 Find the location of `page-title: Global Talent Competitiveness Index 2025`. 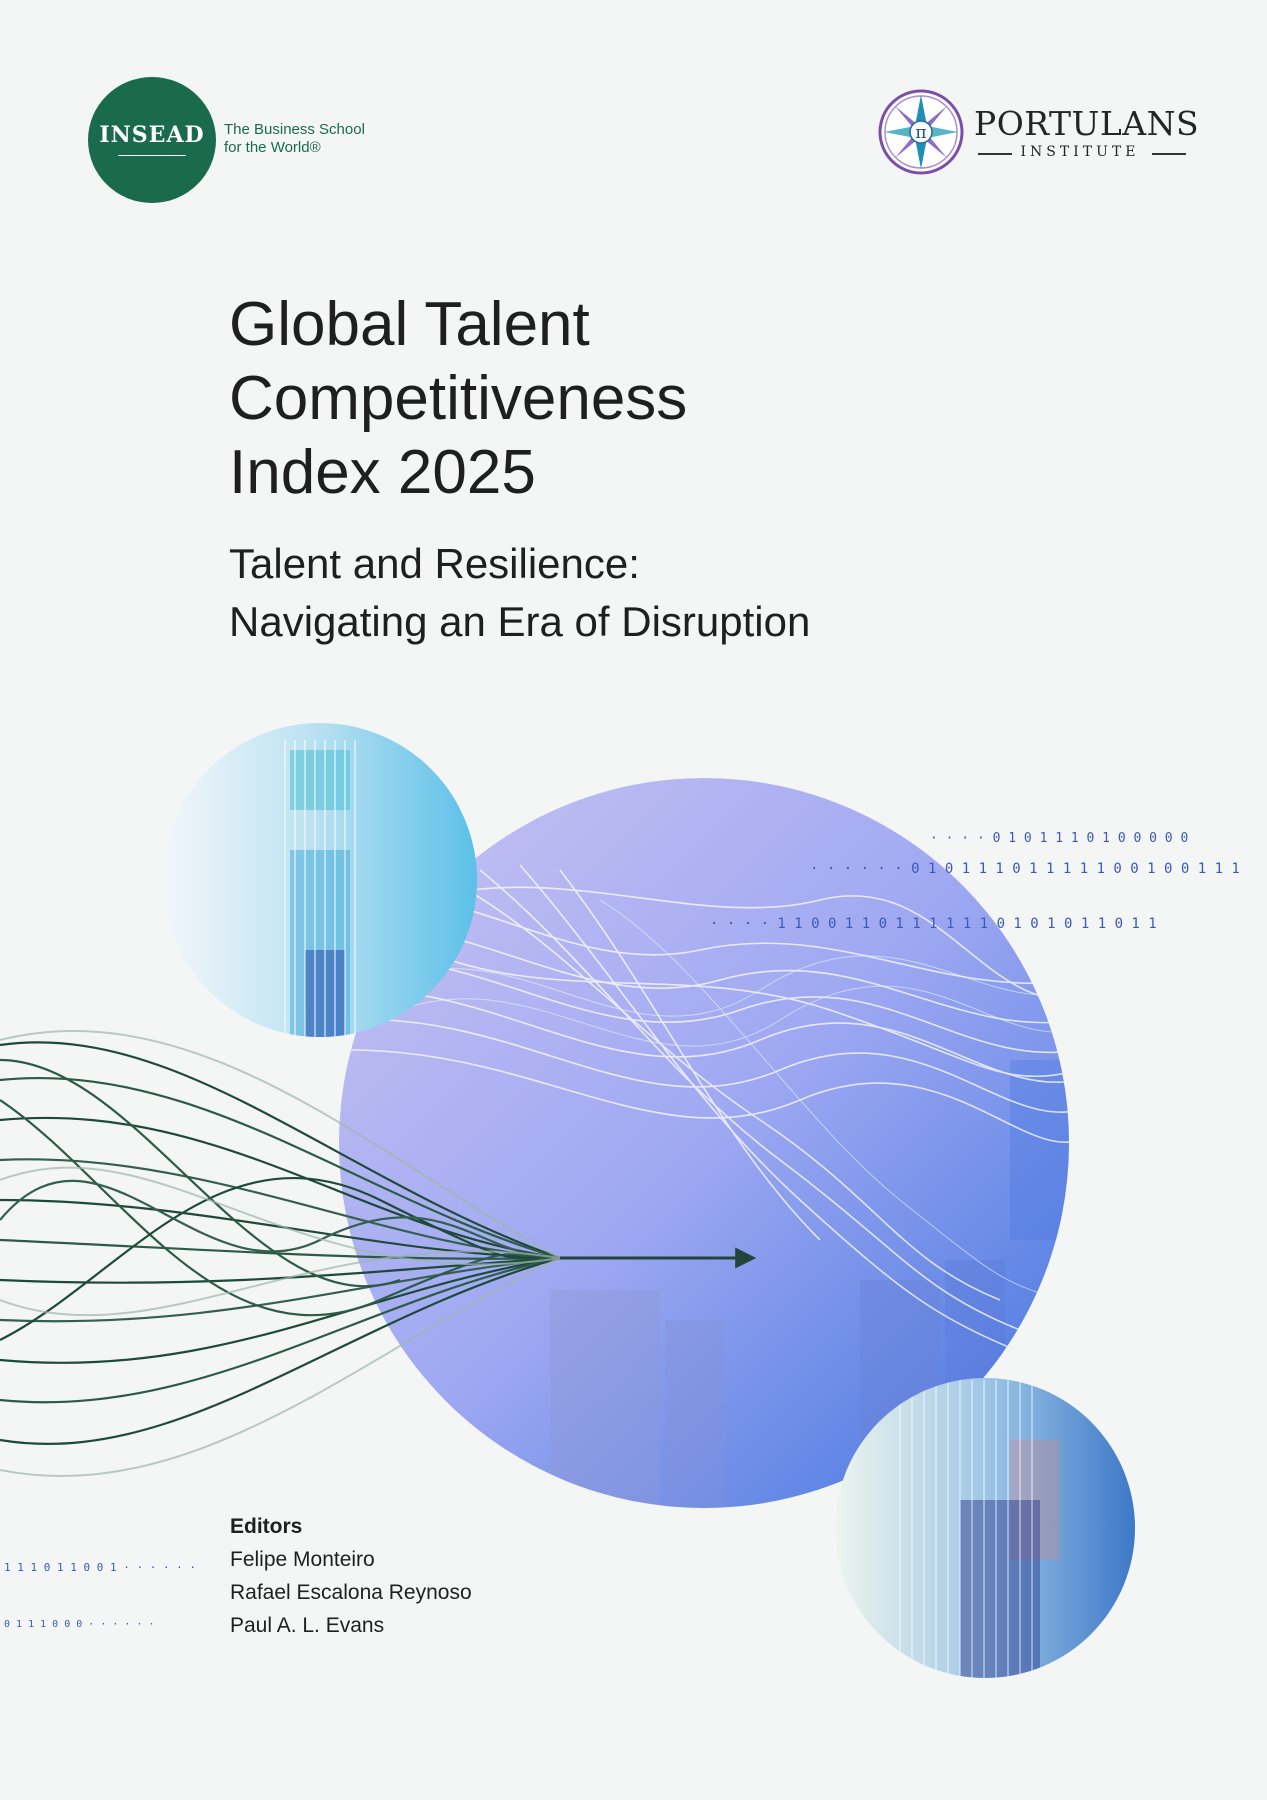

page-title: Global Talent Competitiveness Index 2025 is located at coordinates (629, 399).